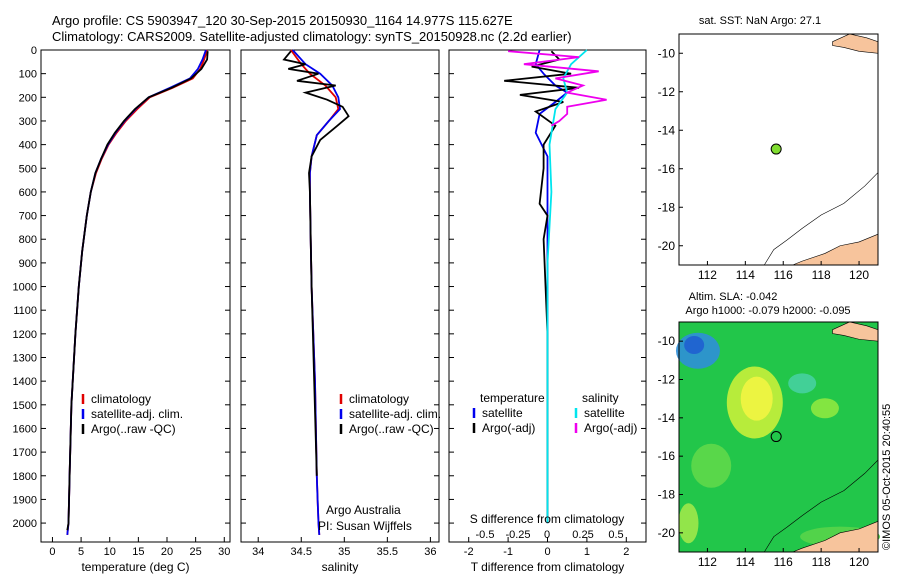 The image size is (900, 580). Describe the element at coordinates (508, 552) in the screenshot. I see `x-tick-label: -1` at that location.